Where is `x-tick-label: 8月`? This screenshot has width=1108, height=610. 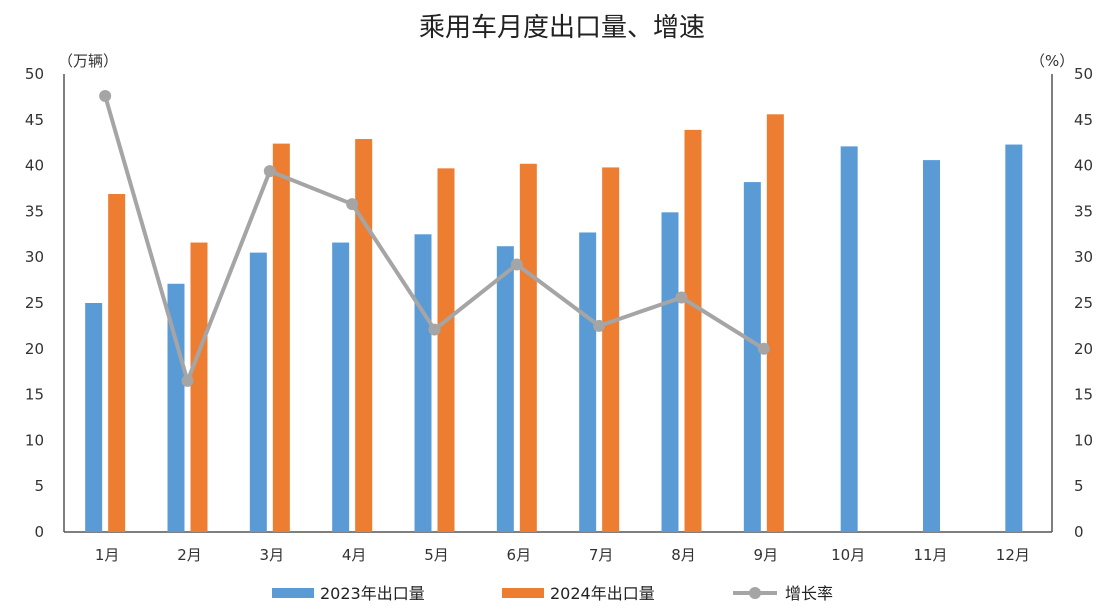 x-tick-label: 8月 is located at coordinates (683, 555).